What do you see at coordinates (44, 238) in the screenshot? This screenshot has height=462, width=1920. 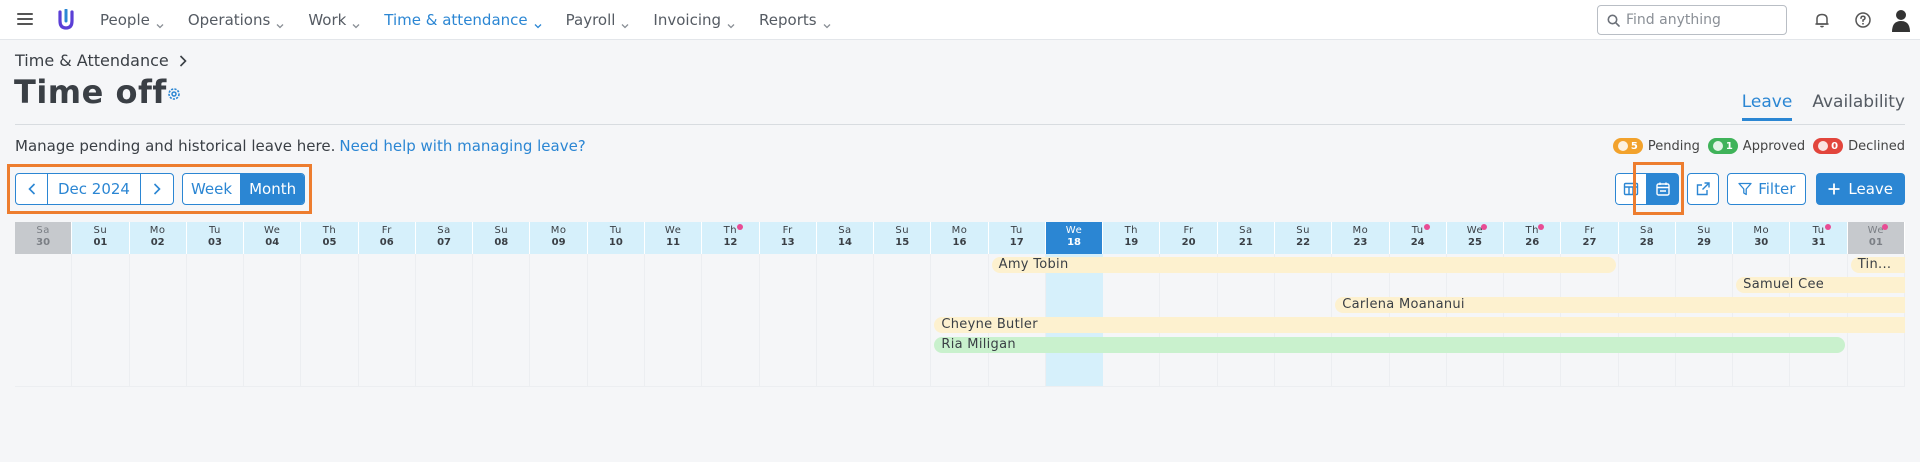 I see `day-header: Sa 30` at bounding box center [44, 238].